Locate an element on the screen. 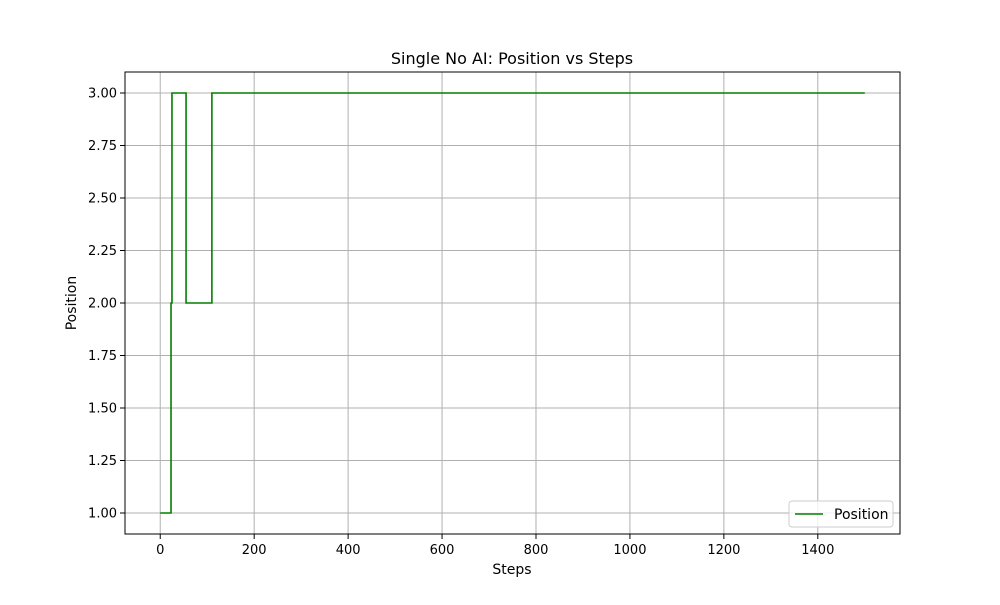 Image resolution: width=1000 pixels, height=605 pixels. x-tick-label: 1200 is located at coordinates (723, 550).